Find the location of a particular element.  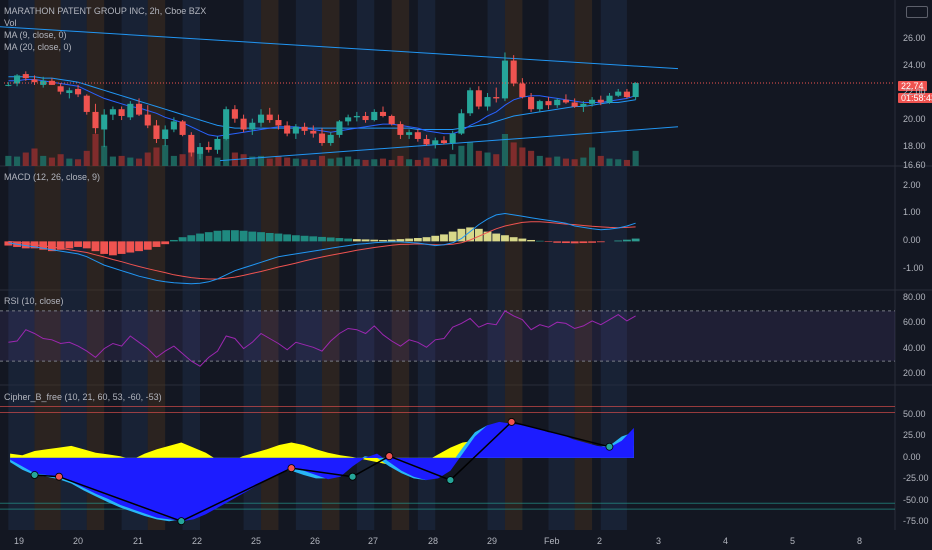

price-tick-label: 24.00 is located at coordinates (914, 64).